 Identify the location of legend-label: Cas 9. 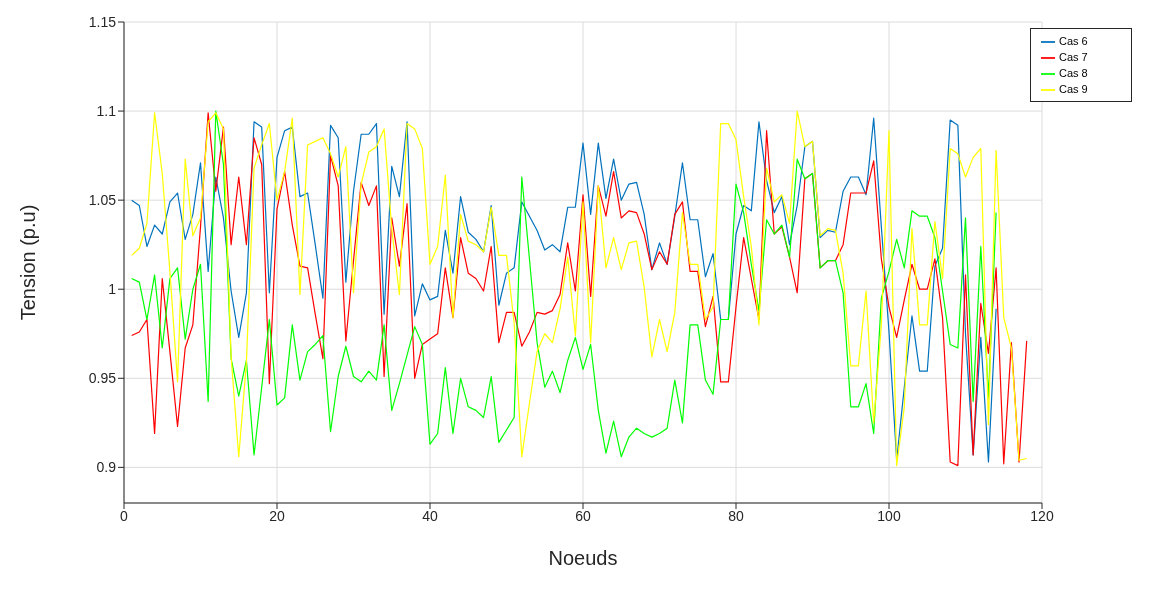
(1073, 89).